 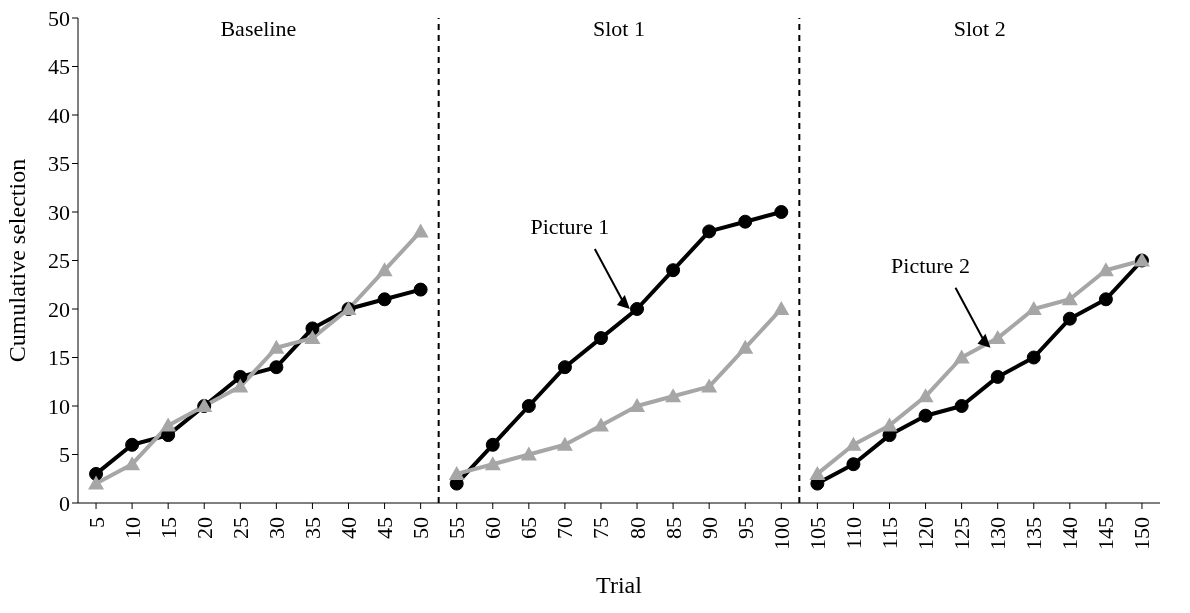 What do you see at coordinates (59, 309) in the screenshot?
I see `y-tick-label: 20` at bounding box center [59, 309].